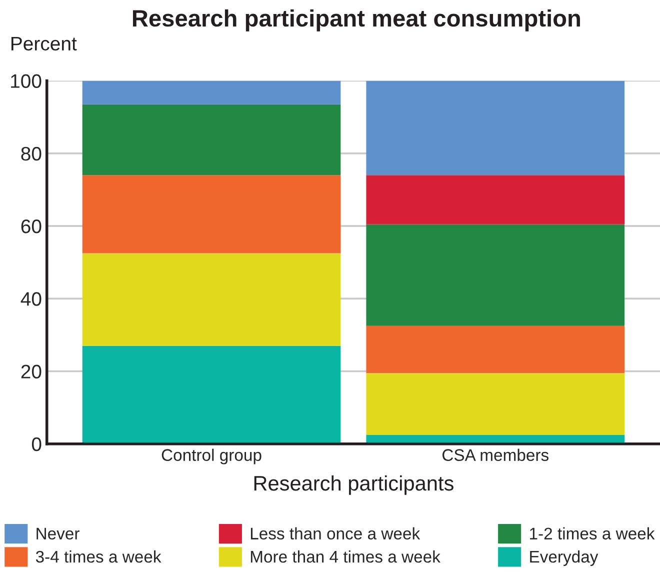 Image resolution: width=660 pixels, height=581 pixels. I want to click on legend-label: 3-4 times a week, so click(99, 556).